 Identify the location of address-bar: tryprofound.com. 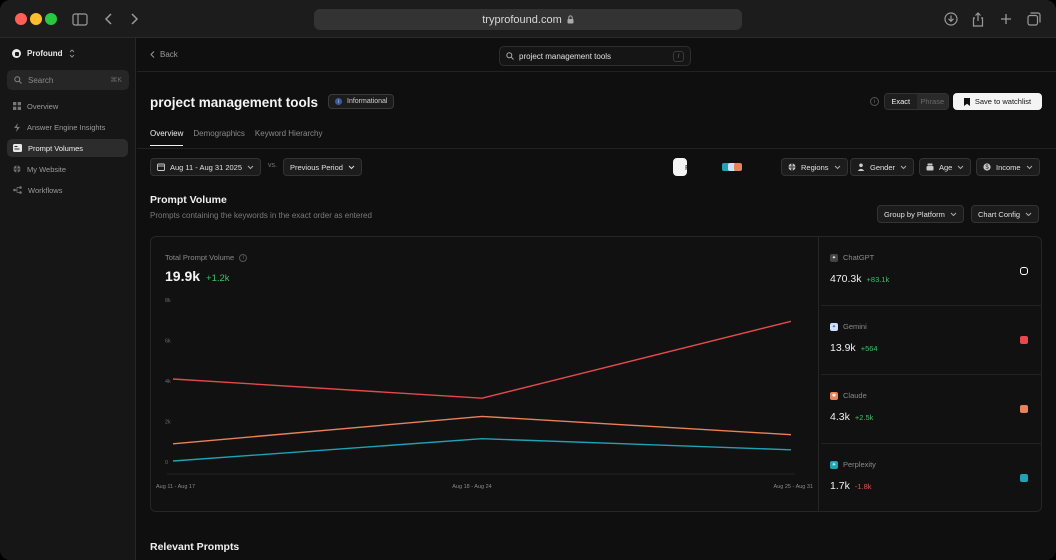
(528, 19).